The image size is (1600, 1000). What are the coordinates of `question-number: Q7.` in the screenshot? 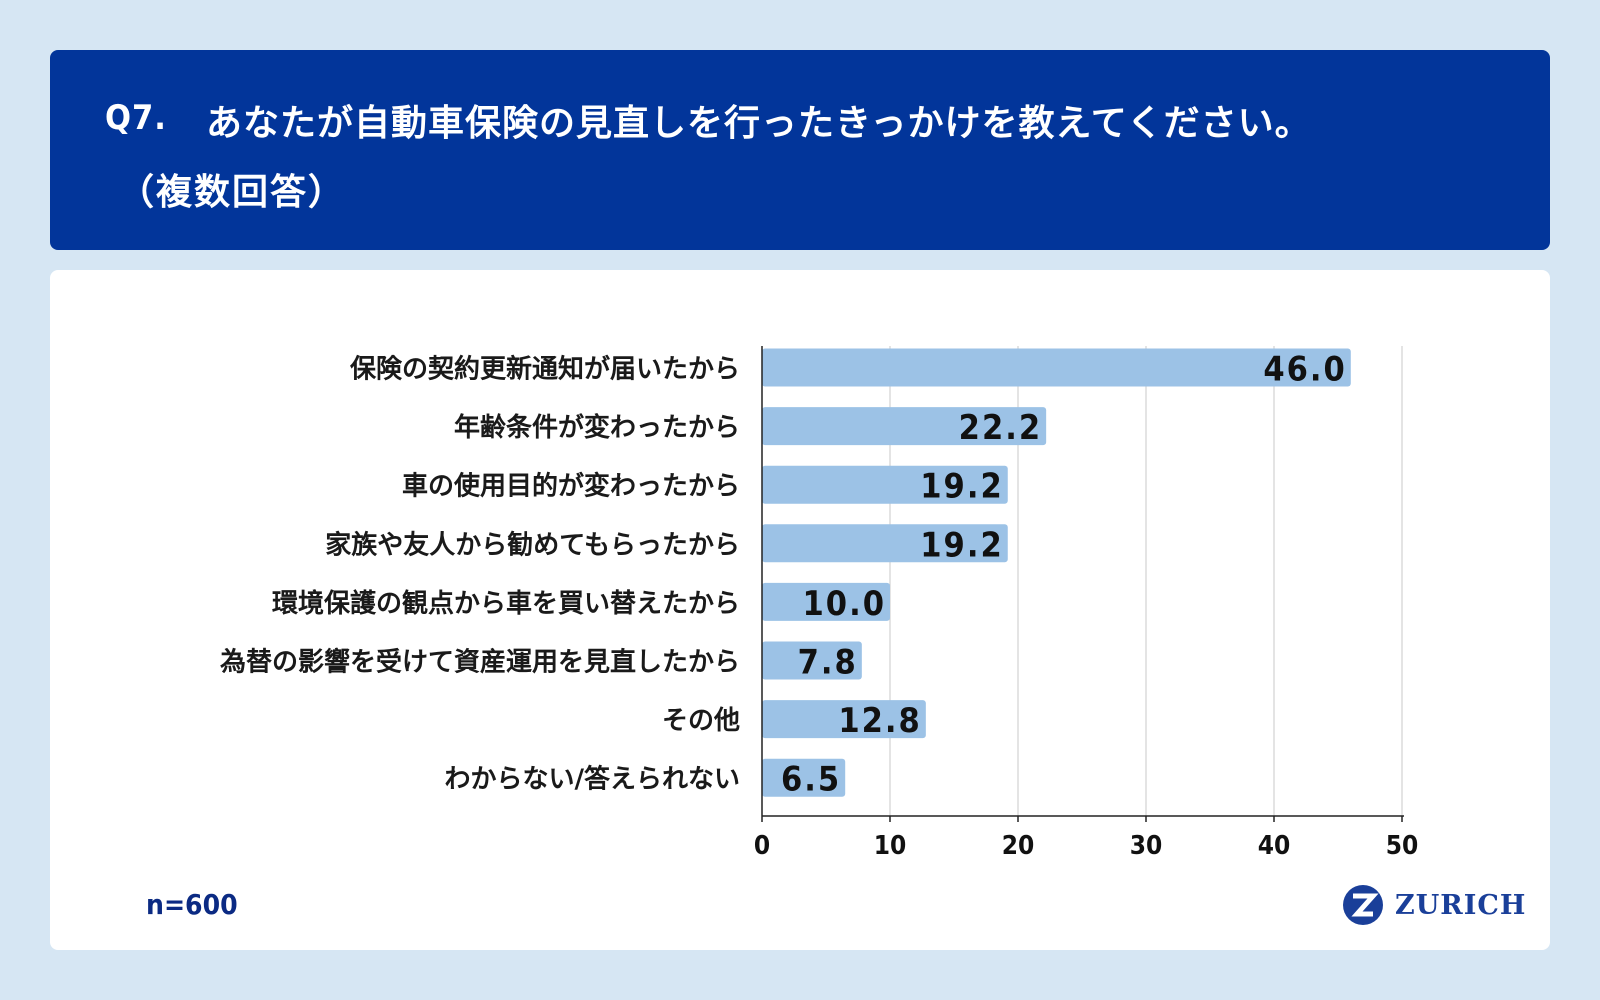 It's located at (136, 118).